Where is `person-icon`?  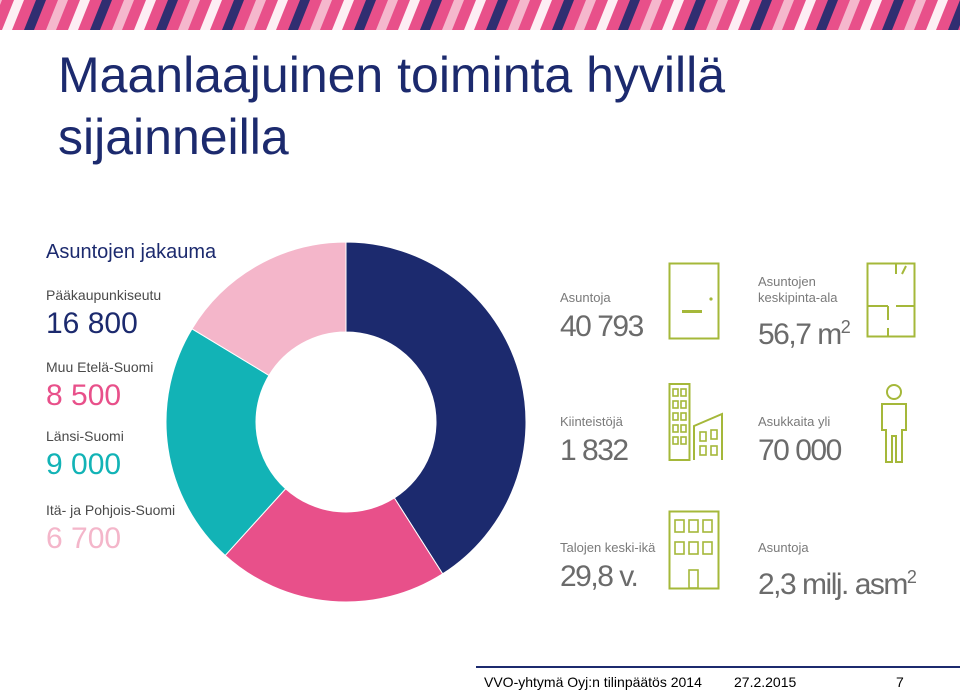 person-icon is located at coordinates (894, 423).